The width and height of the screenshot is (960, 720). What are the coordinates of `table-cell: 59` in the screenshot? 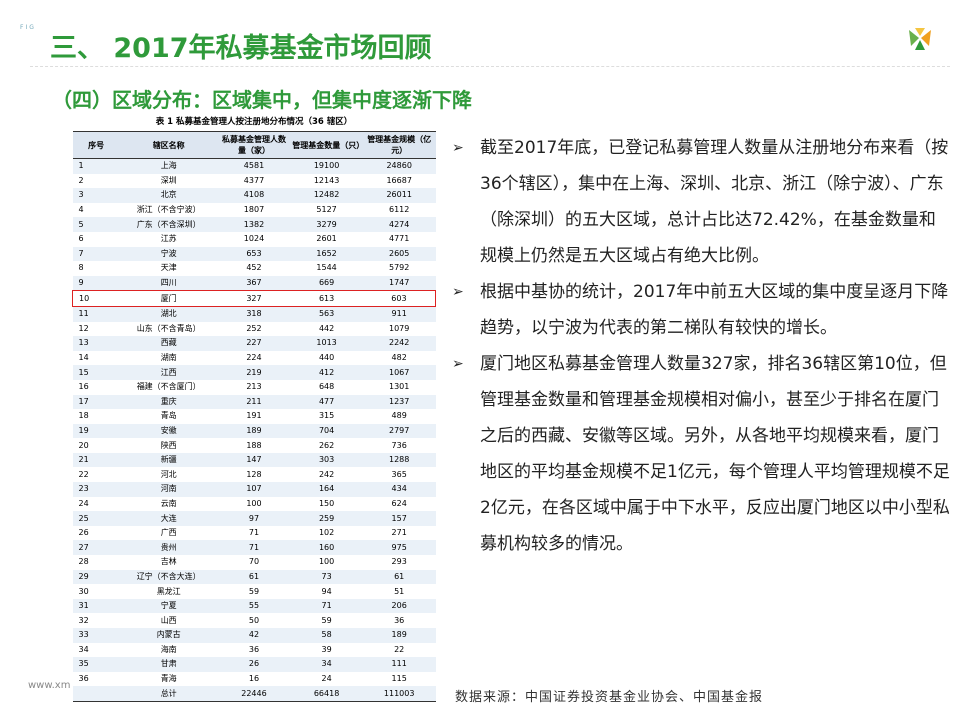 It's located at (254, 591).